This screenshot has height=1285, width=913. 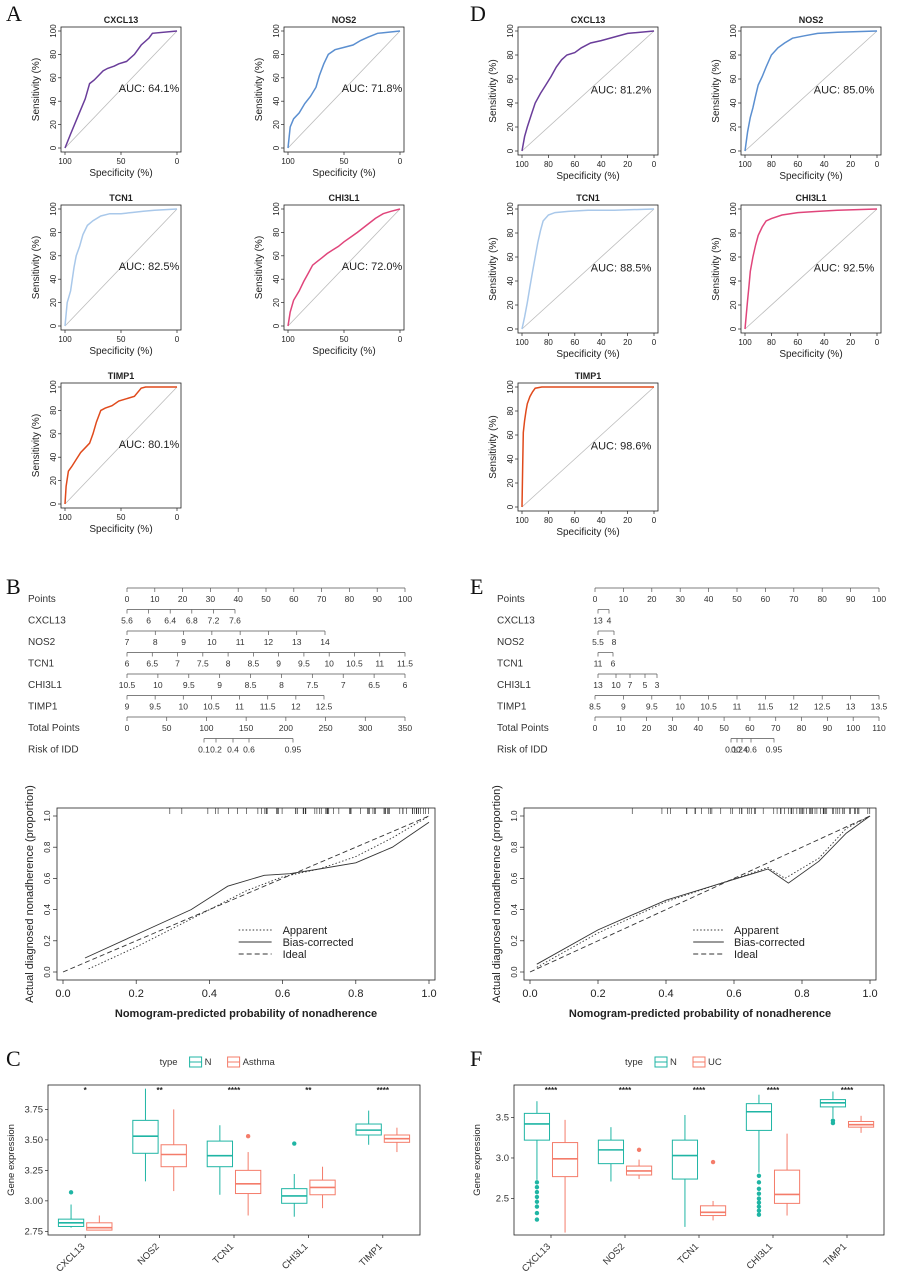 What do you see at coordinates (213, 621) in the screenshot?
I see `nomogram-tick-label: 7.2` at bounding box center [213, 621].